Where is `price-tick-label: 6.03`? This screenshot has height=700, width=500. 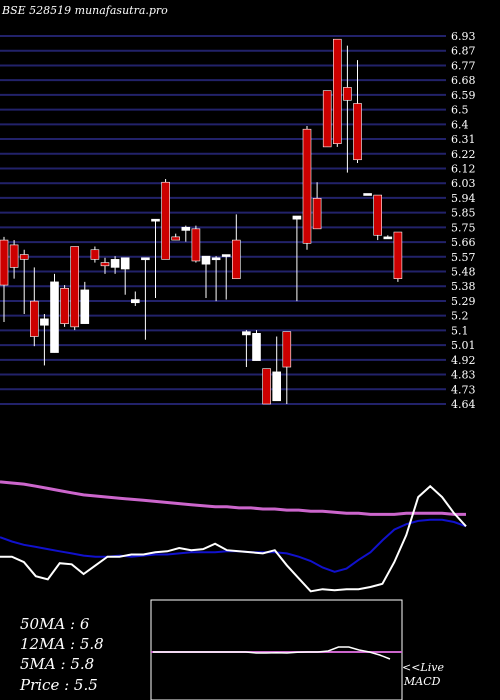
price-tick-label: 6.03 is located at coordinates (463, 183).